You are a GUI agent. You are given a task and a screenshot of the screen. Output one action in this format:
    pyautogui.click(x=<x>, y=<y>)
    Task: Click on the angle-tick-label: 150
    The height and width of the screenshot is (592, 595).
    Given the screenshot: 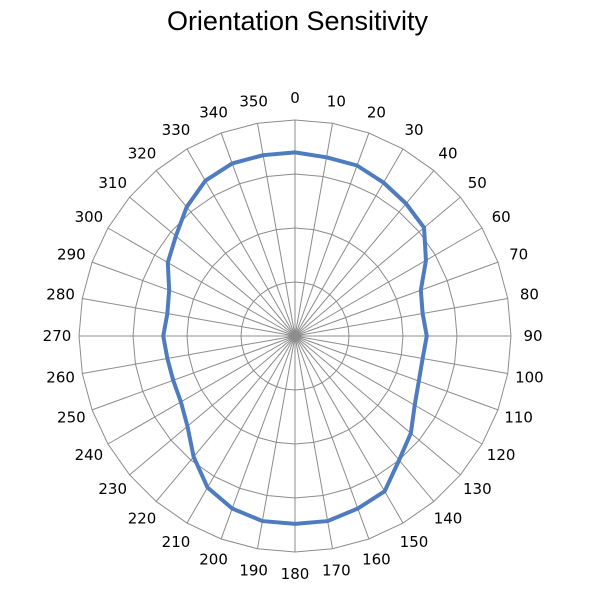 What is the action you would take?
    pyautogui.click(x=414, y=542)
    